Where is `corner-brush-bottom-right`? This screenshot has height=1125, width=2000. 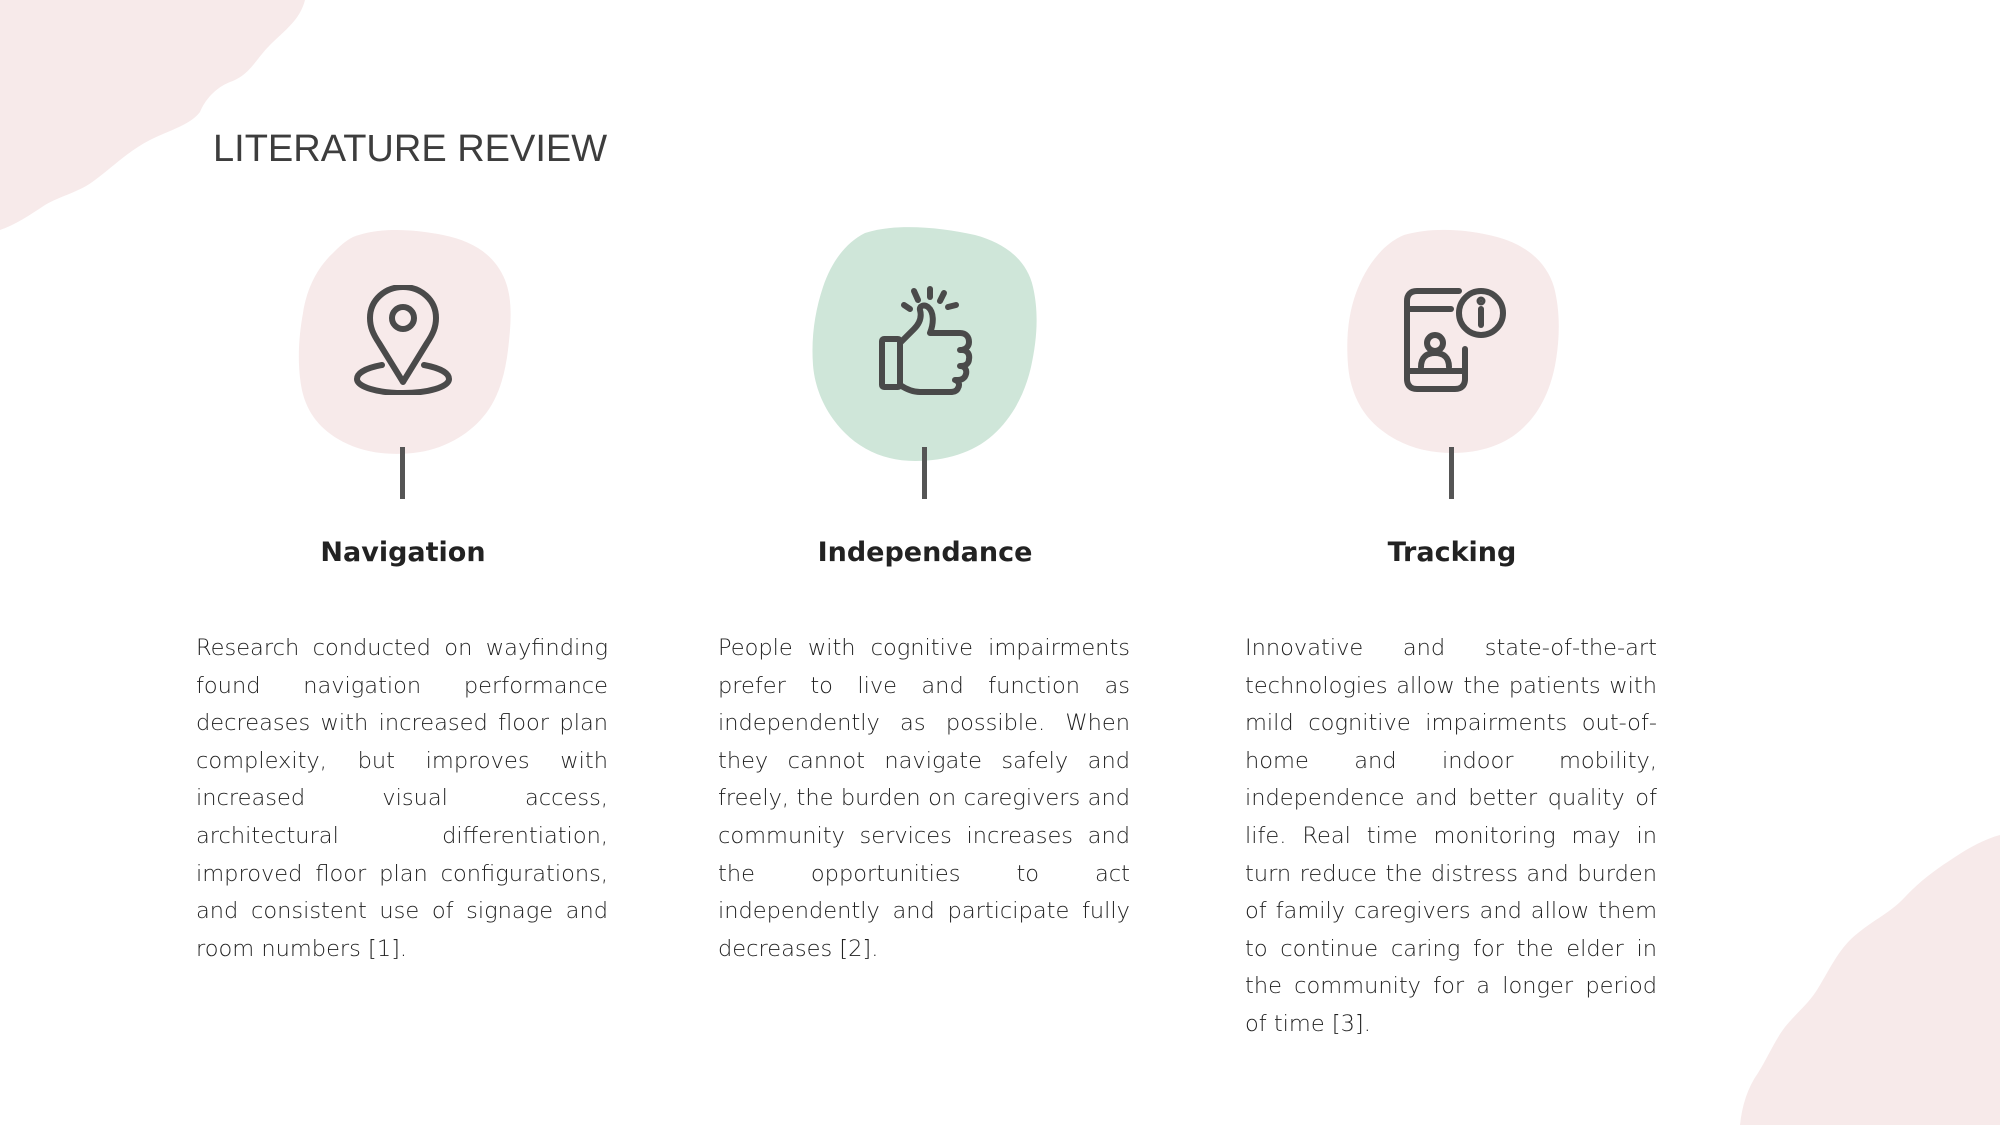
corner-brush-bottom-right is located at coordinates (1870, 980).